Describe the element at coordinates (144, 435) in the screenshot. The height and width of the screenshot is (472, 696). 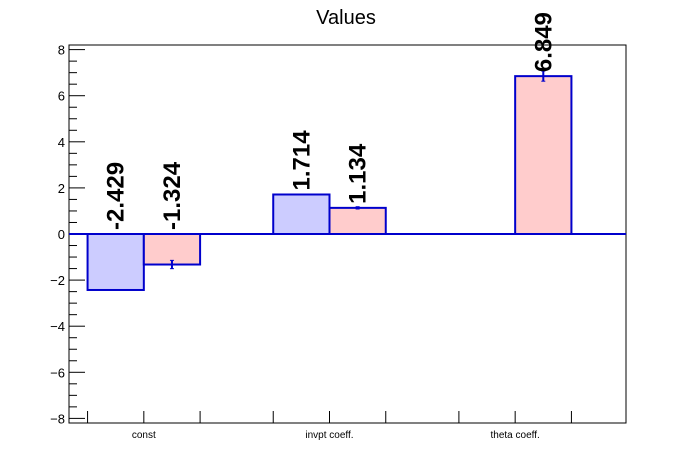
I see `x-tick-label: const` at that location.